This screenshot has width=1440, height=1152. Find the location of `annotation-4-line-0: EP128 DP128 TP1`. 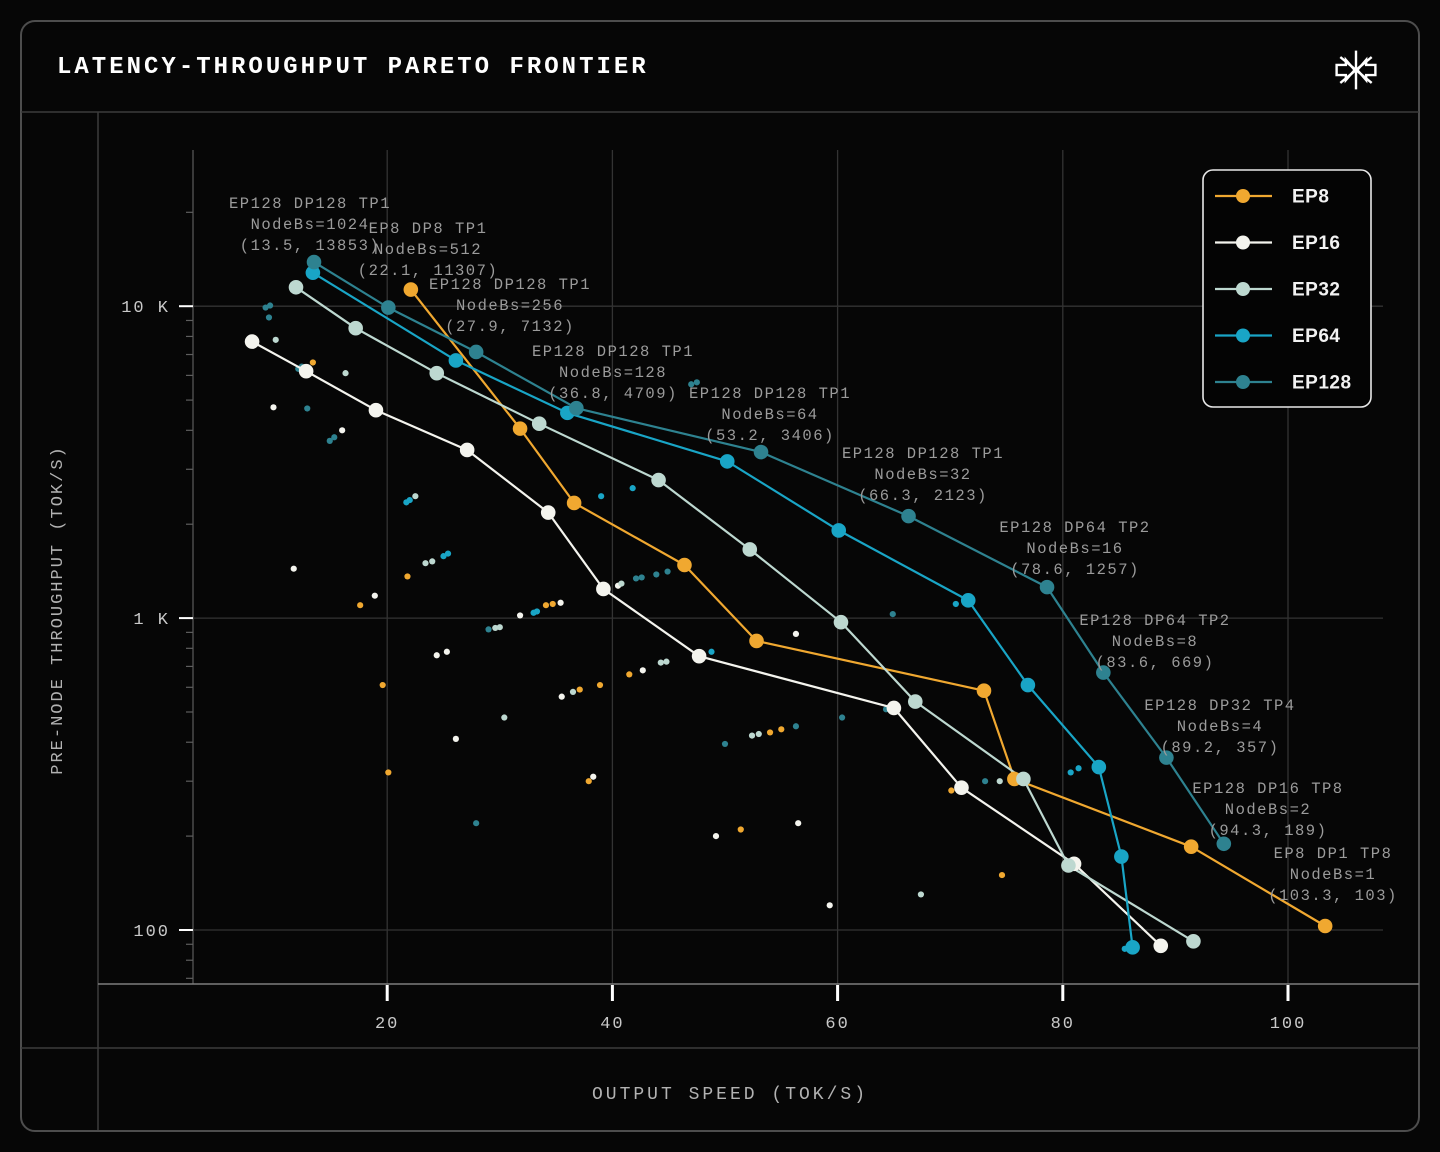

annotation-4-line-0: EP128 DP128 TP1 is located at coordinates (770, 394).